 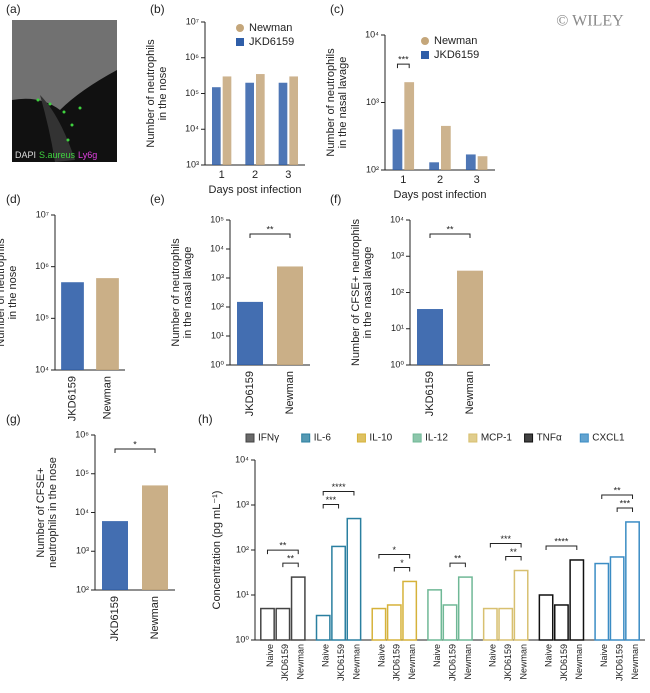 What do you see at coordinates (395, 550) in the screenshot?
I see `significance-label: *` at bounding box center [395, 550].